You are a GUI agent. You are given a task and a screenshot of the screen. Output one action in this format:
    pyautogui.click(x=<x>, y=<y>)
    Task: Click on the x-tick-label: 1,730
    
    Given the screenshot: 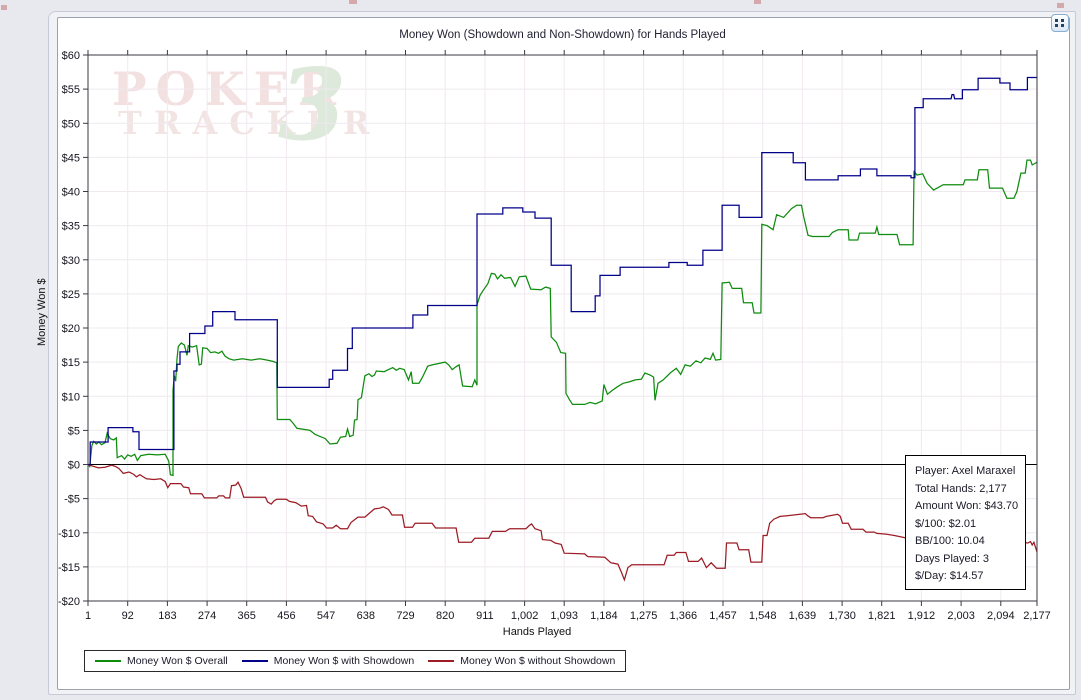 What is the action you would take?
    pyautogui.click(x=842, y=616)
    